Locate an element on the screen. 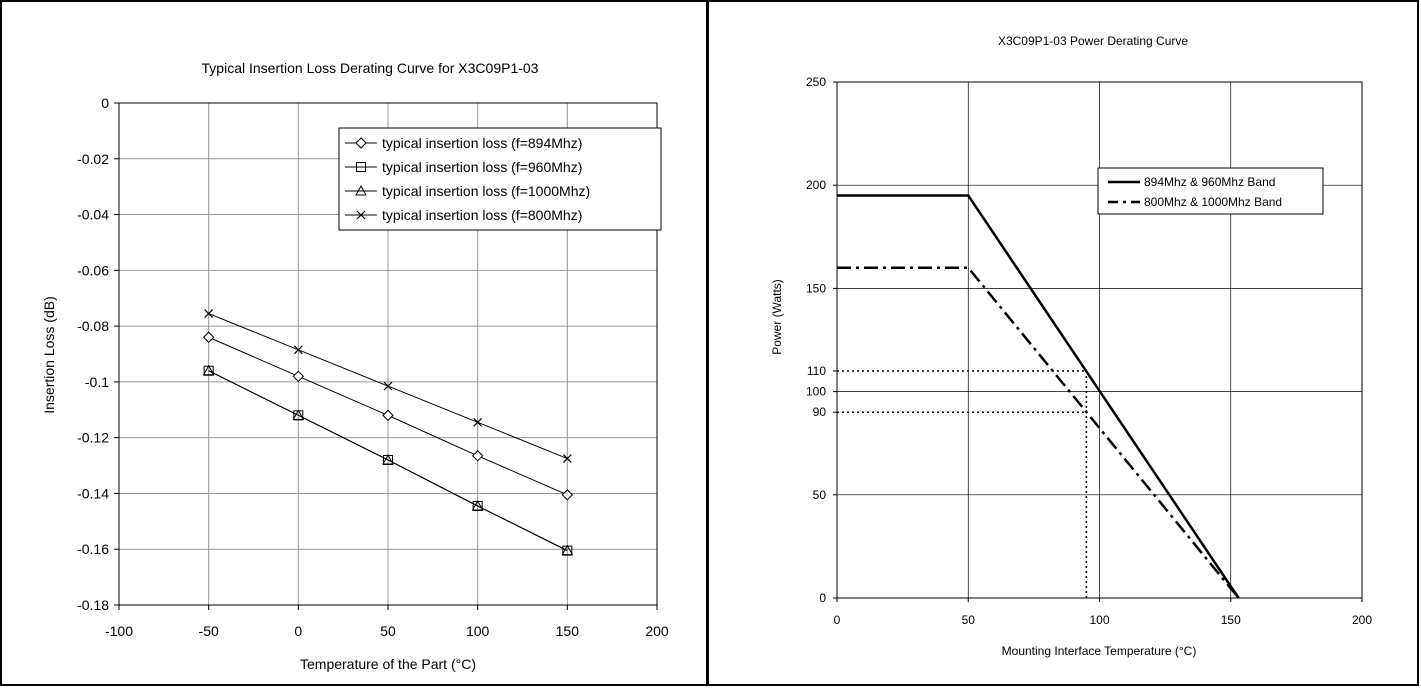  legend-label: 800Mhz & 1000Mhz Band is located at coordinates (1213, 202).